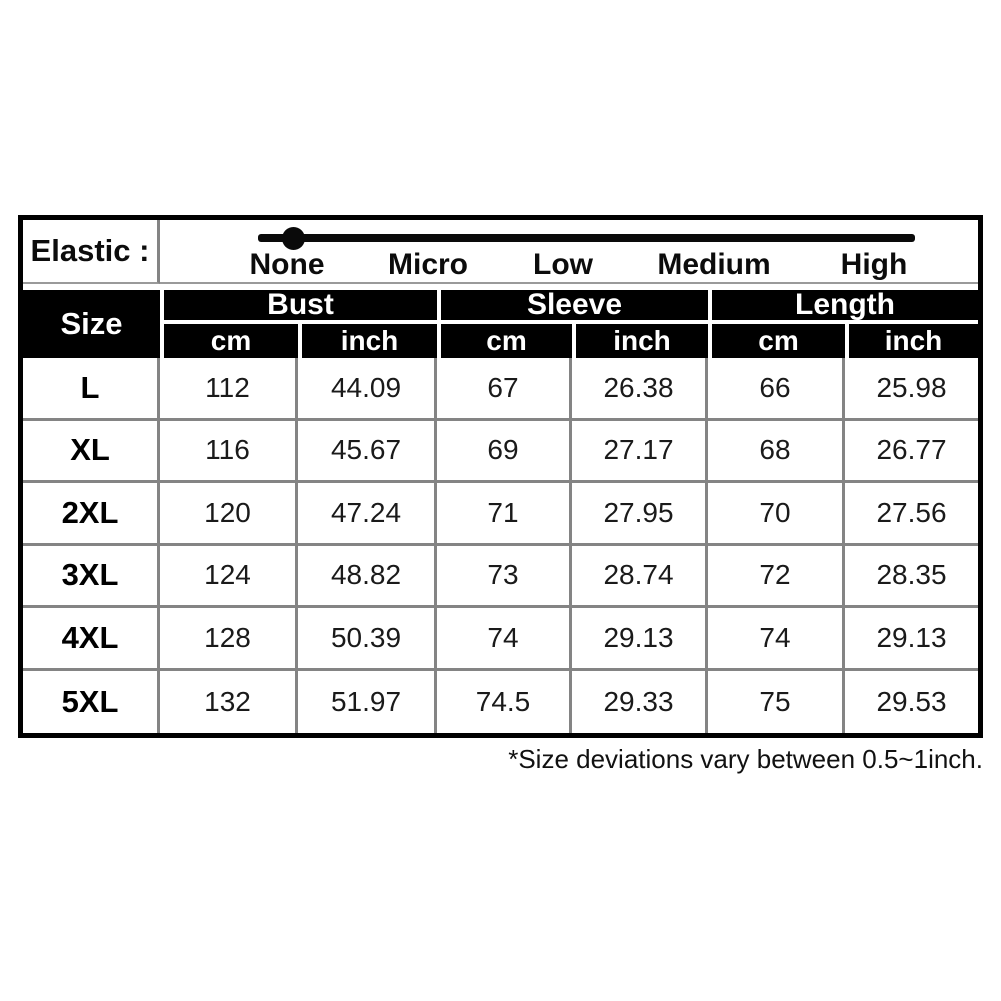 The image size is (1001, 1001). Describe the element at coordinates (504, 389) in the screenshot. I see `sleeve-cm-cell: 67` at that location.